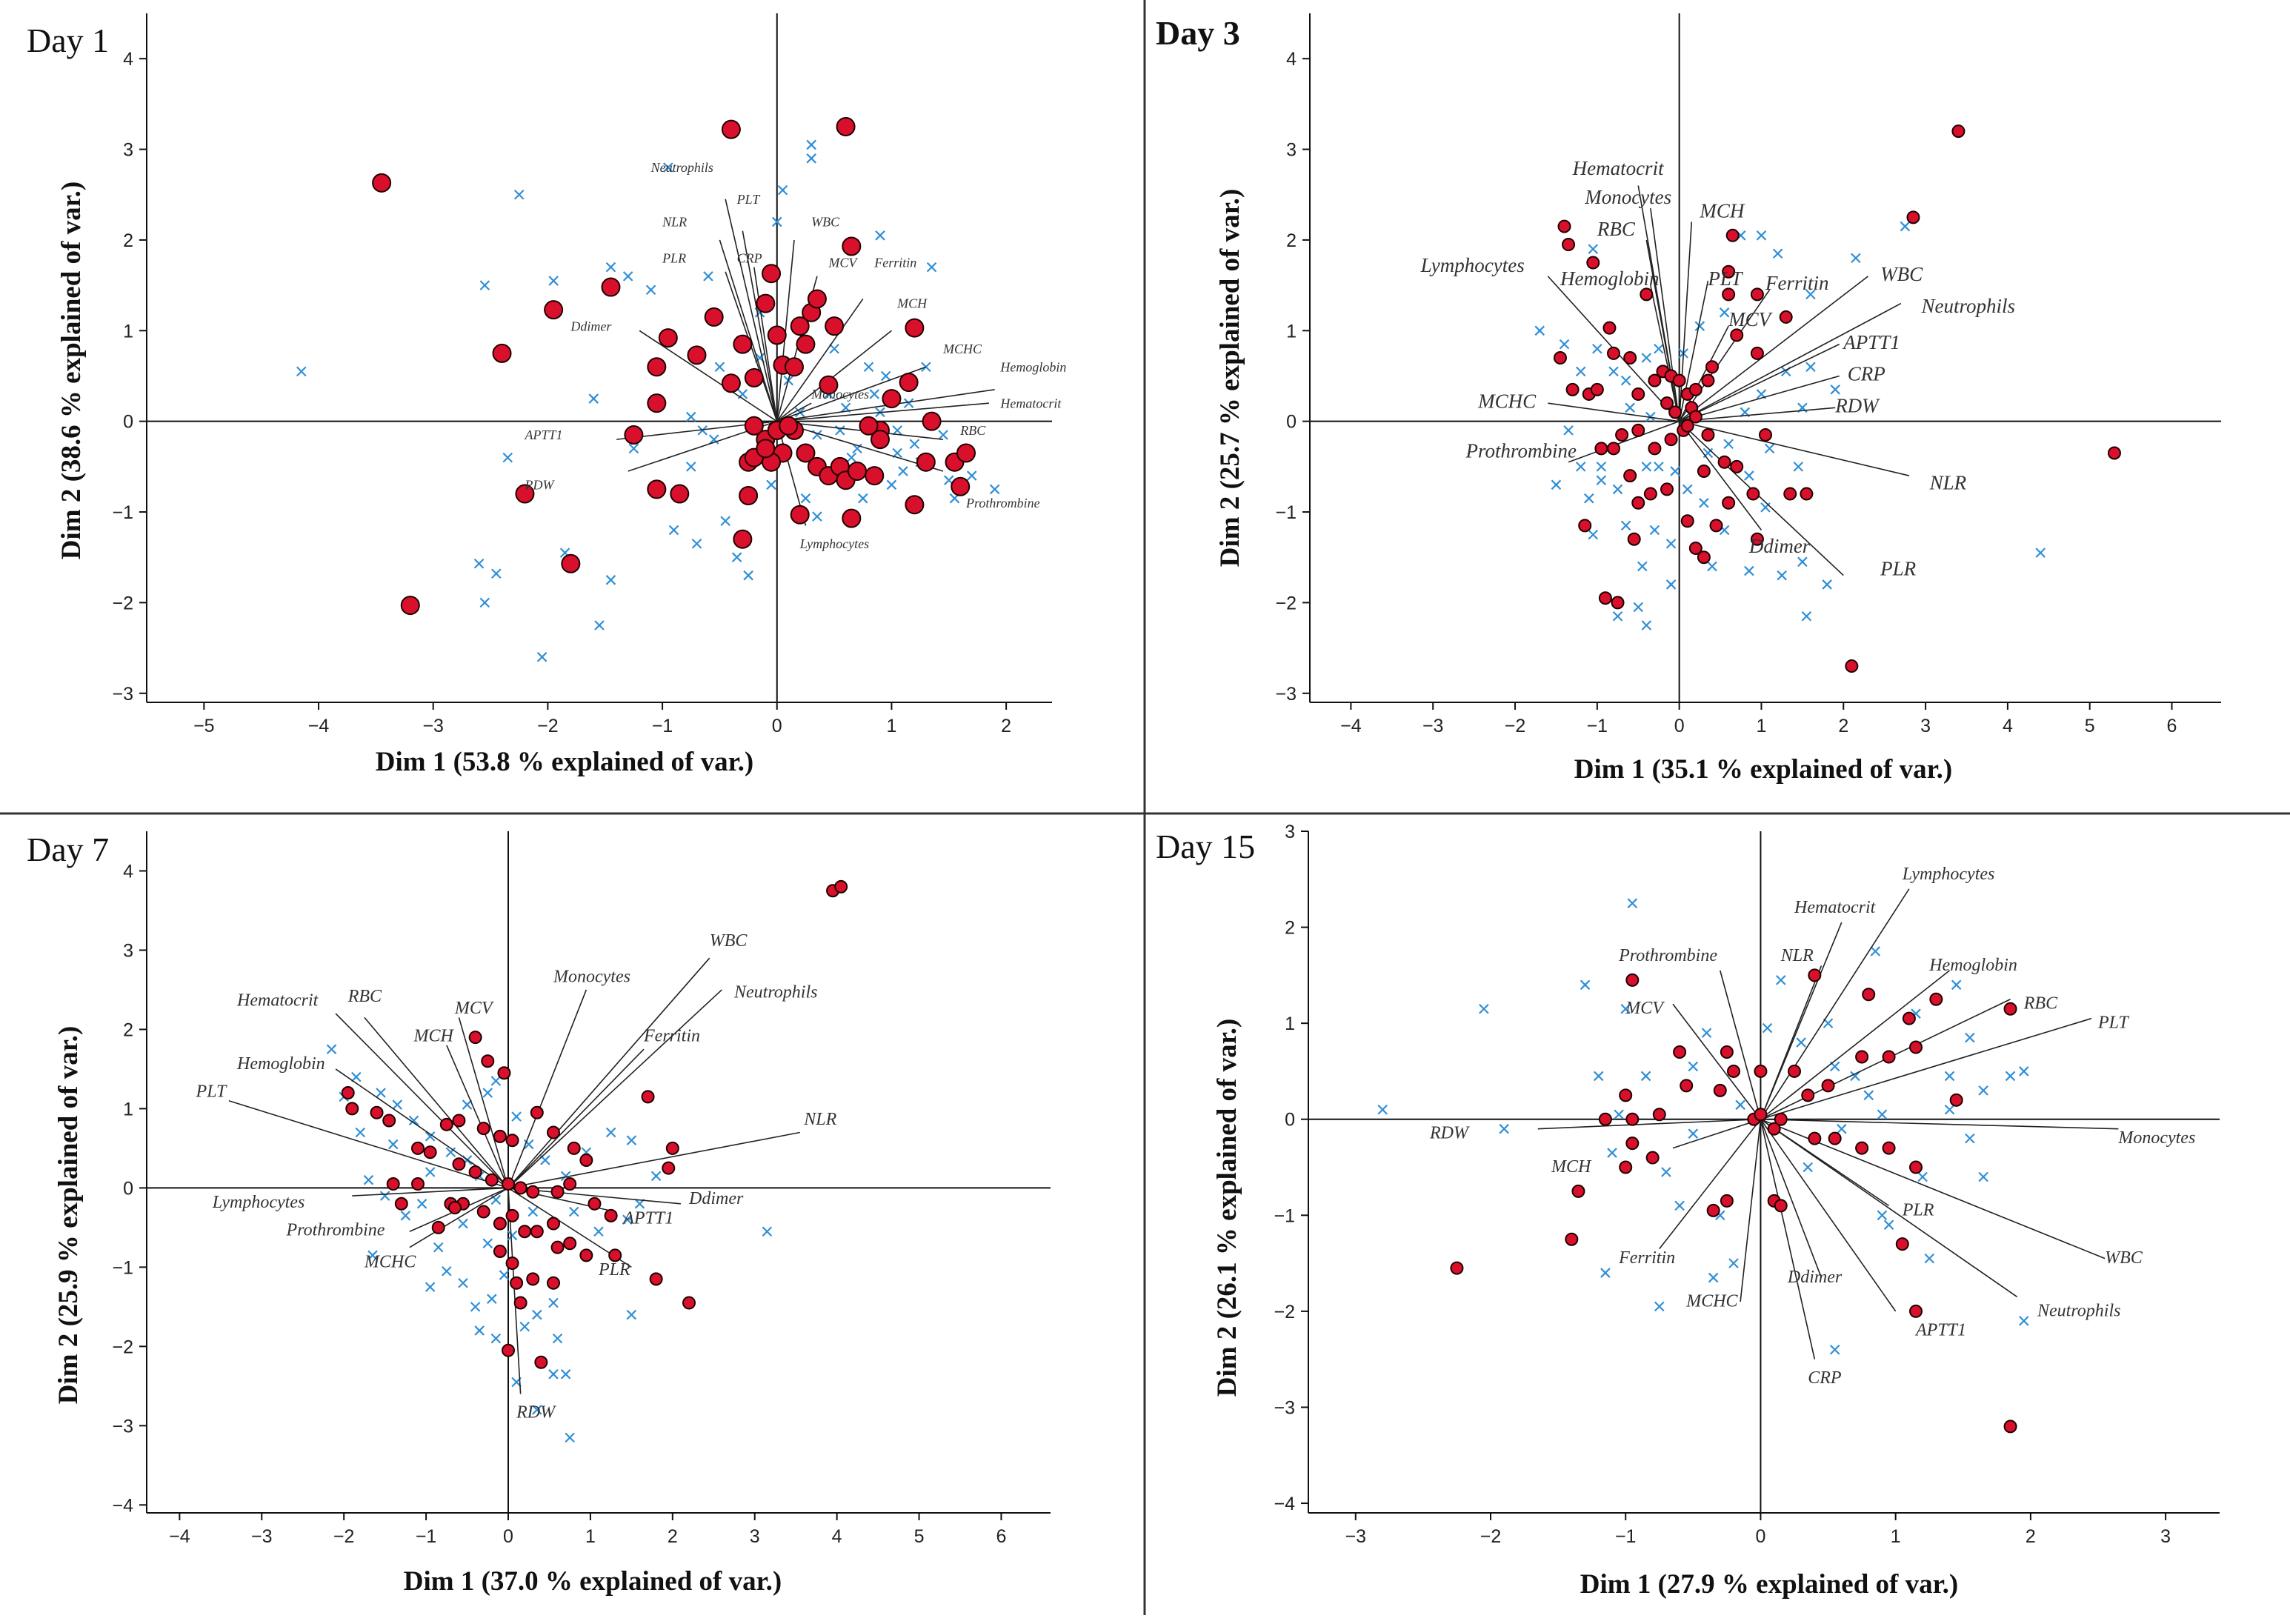  I want to click on loading-vector-plt, so click(368, 1144).